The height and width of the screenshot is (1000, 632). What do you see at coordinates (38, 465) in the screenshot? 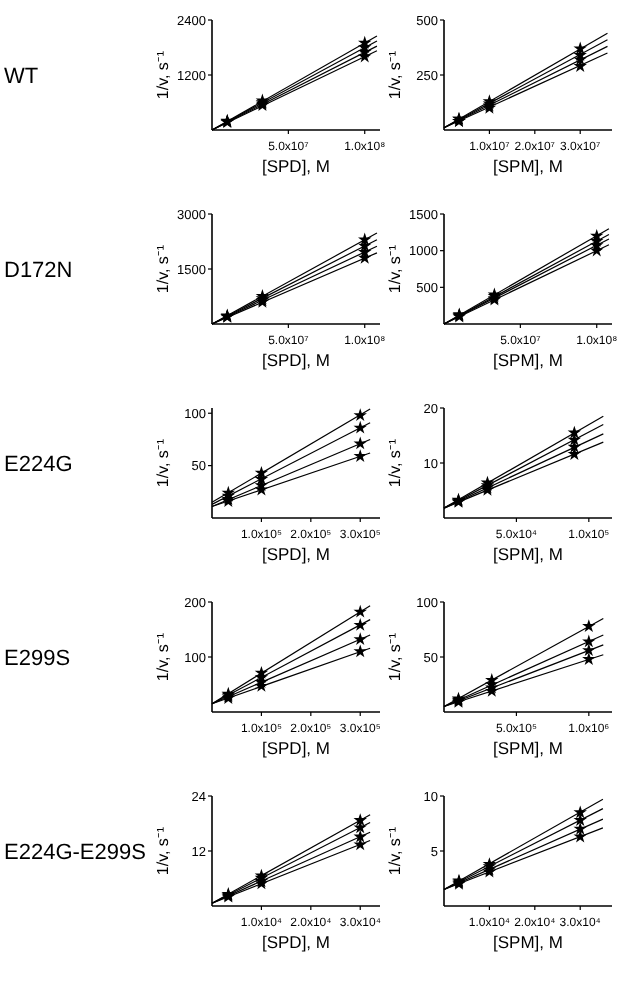
I see `text: E224G` at bounding box center [38, 465].